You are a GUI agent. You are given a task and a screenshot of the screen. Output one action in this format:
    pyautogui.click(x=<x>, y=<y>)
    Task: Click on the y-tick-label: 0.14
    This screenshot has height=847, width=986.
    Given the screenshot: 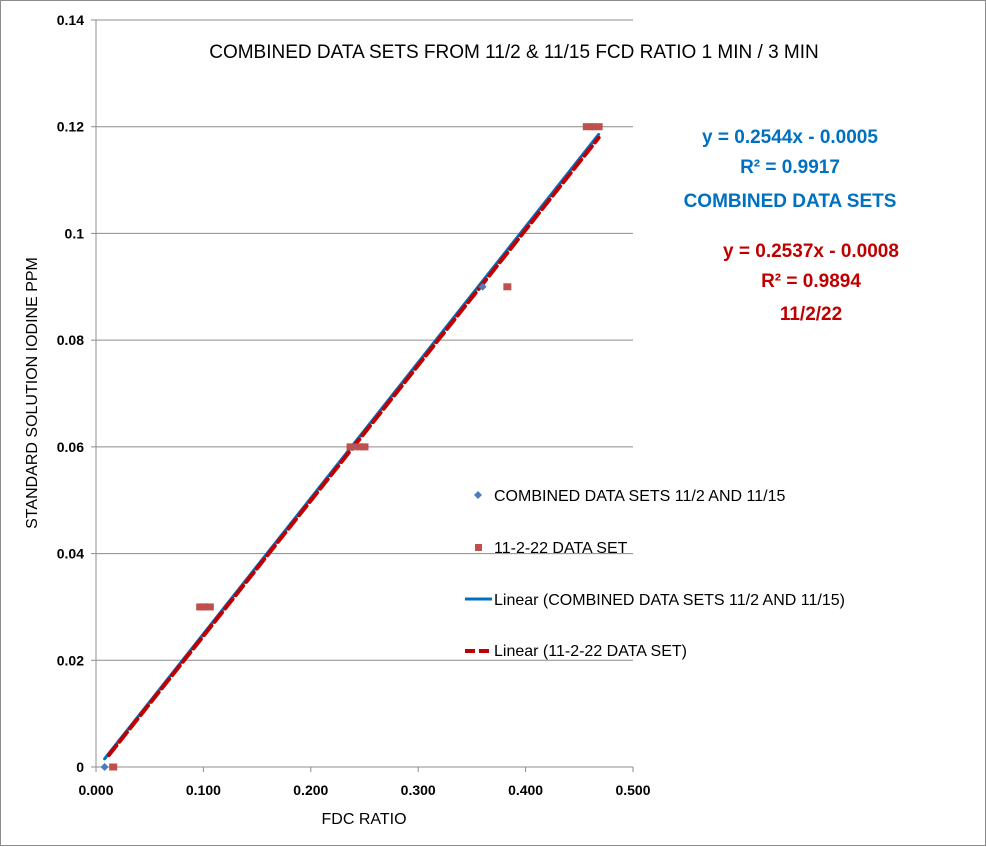 What is the action you would take?
    pyautogui.click(x=70, y=20)
    